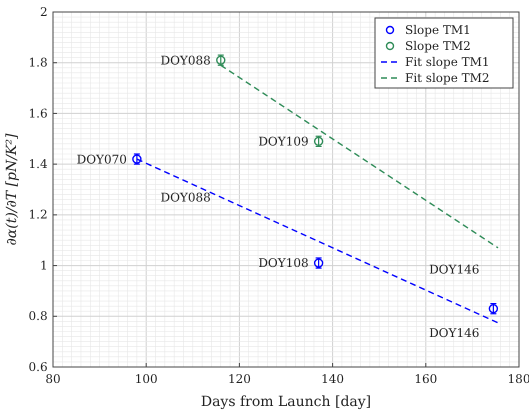  Describe the element at coordinates (53, 379) in the screenshot. I see `x-tick-label: 80` at that location.